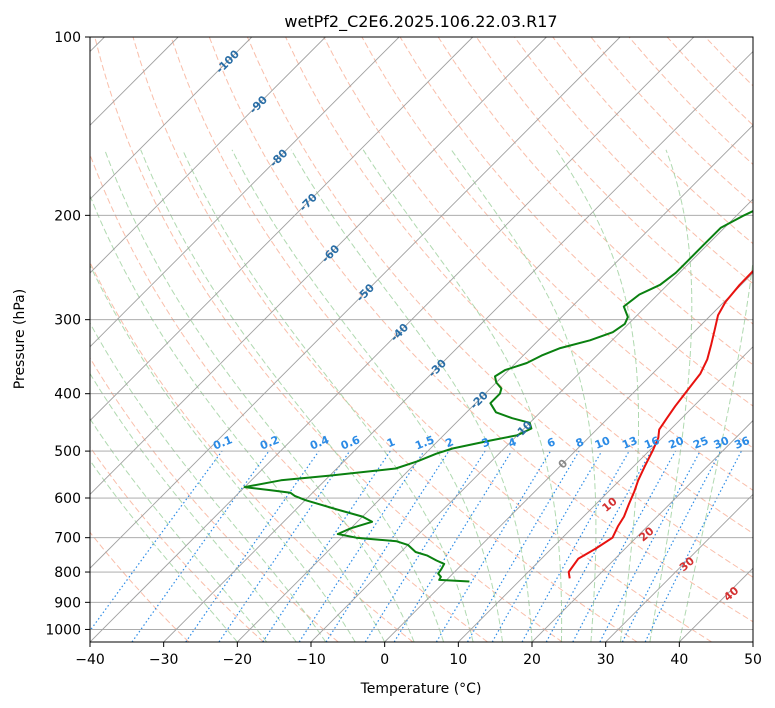  What do you see at coordinates (742, 443) in the screenshot?
I see `mixing-ratio-label: 36` at bounding box center [742, 443].